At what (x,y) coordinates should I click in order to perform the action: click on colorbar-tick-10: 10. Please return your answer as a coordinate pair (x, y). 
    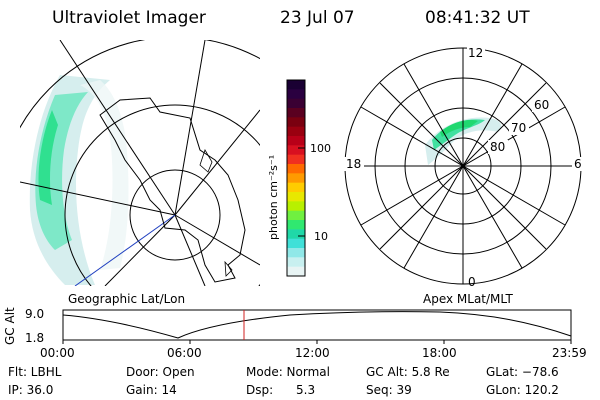
    Looking at the image, I should click on (321, 236).